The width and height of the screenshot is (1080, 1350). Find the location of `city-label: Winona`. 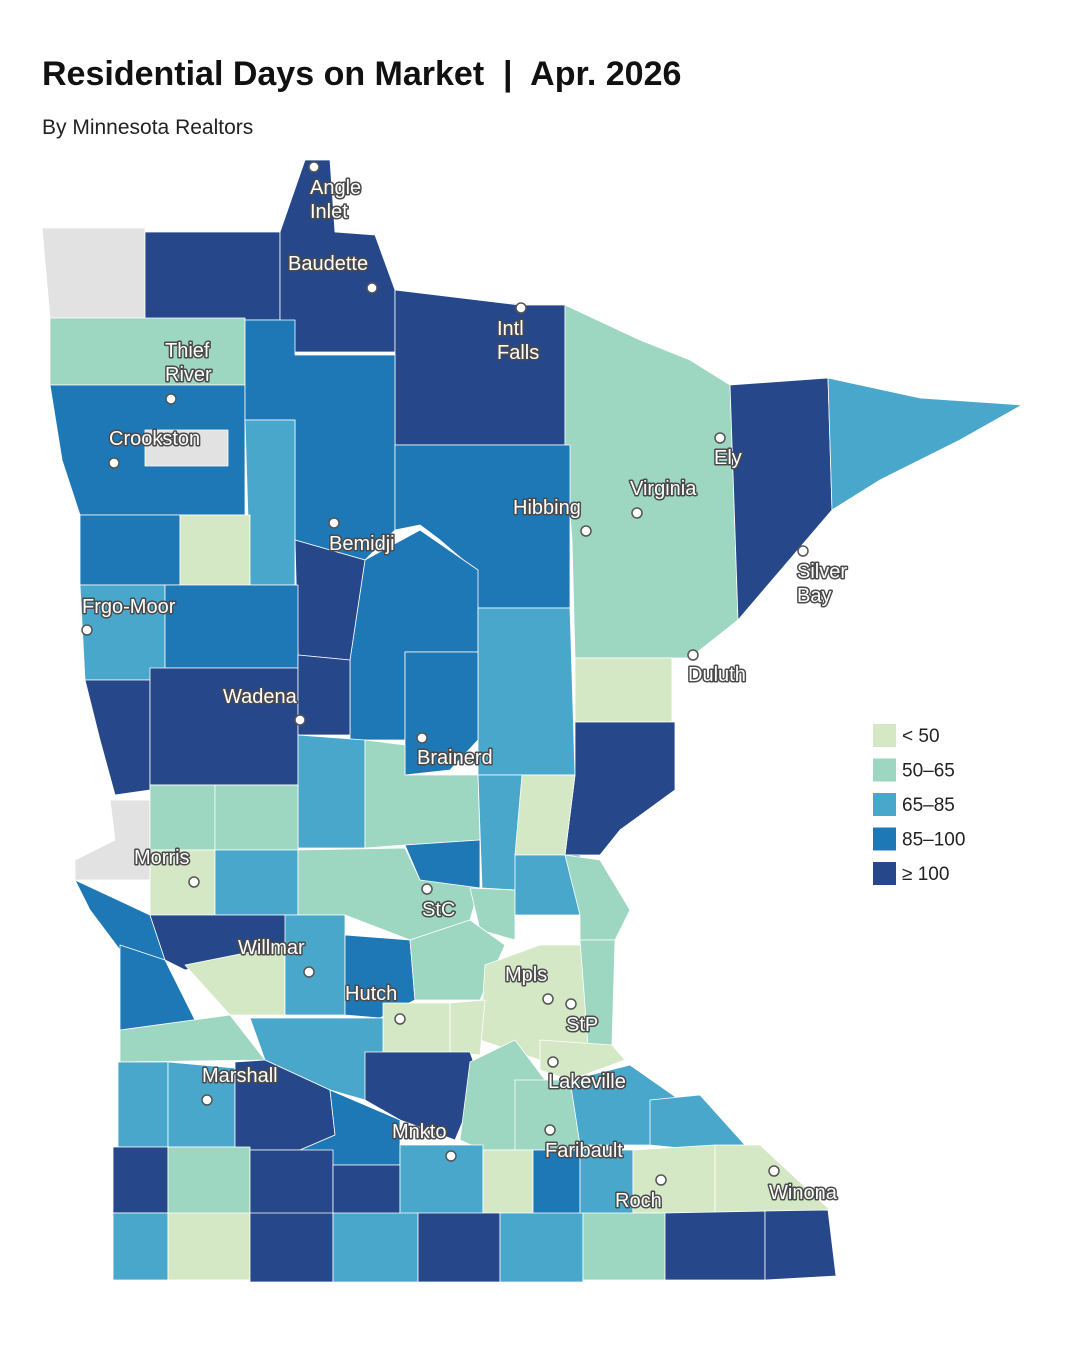

city-label: Winona is located at coordinates (803, 1193).